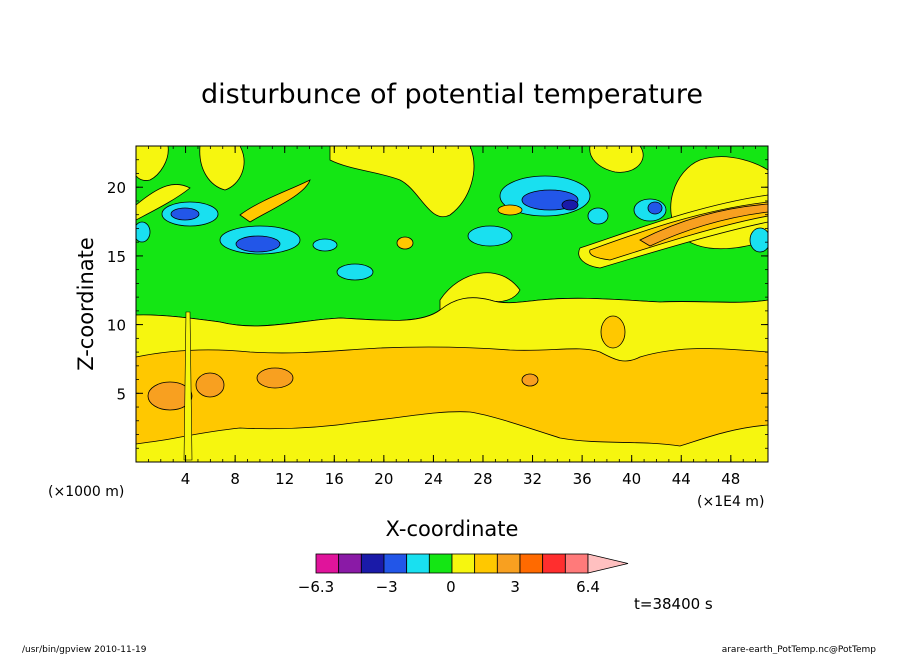 This screenshot has width=904, height=654. I want to click on x-tick-label: 8, so click(235, 479).